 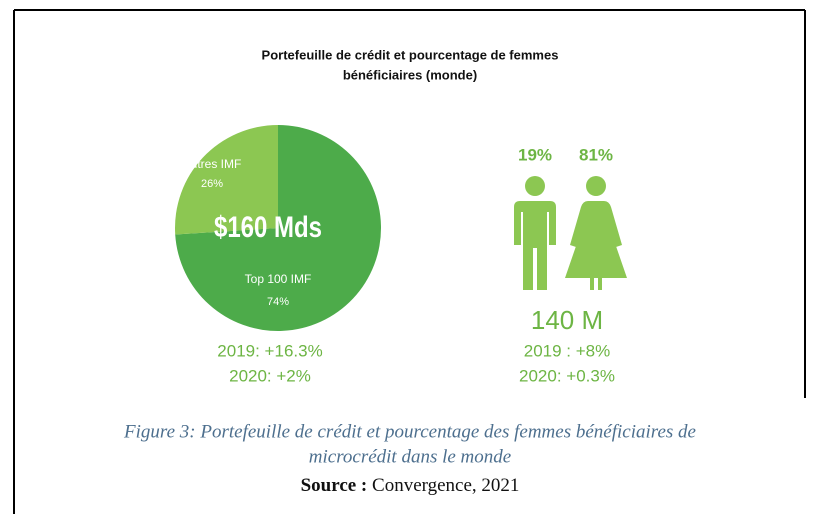 I want to click on source-text: Convergence, 2021, so click(x=443, y=485).